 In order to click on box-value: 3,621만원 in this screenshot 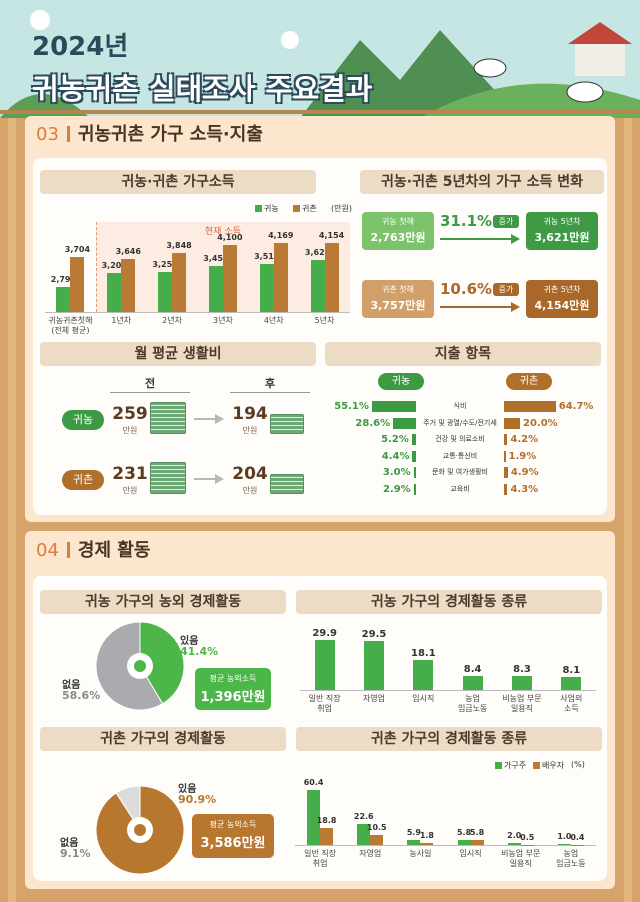, I will do `click(562, 237)`.